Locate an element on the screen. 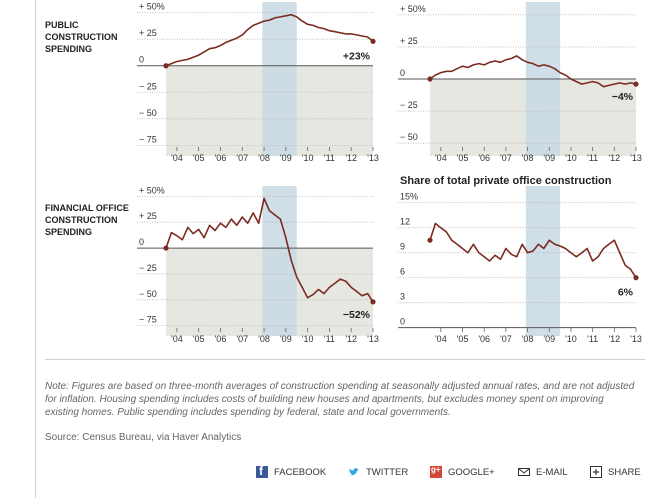  google-plus-share-button: GOOGLE+ is located at coordinates (462, 472).